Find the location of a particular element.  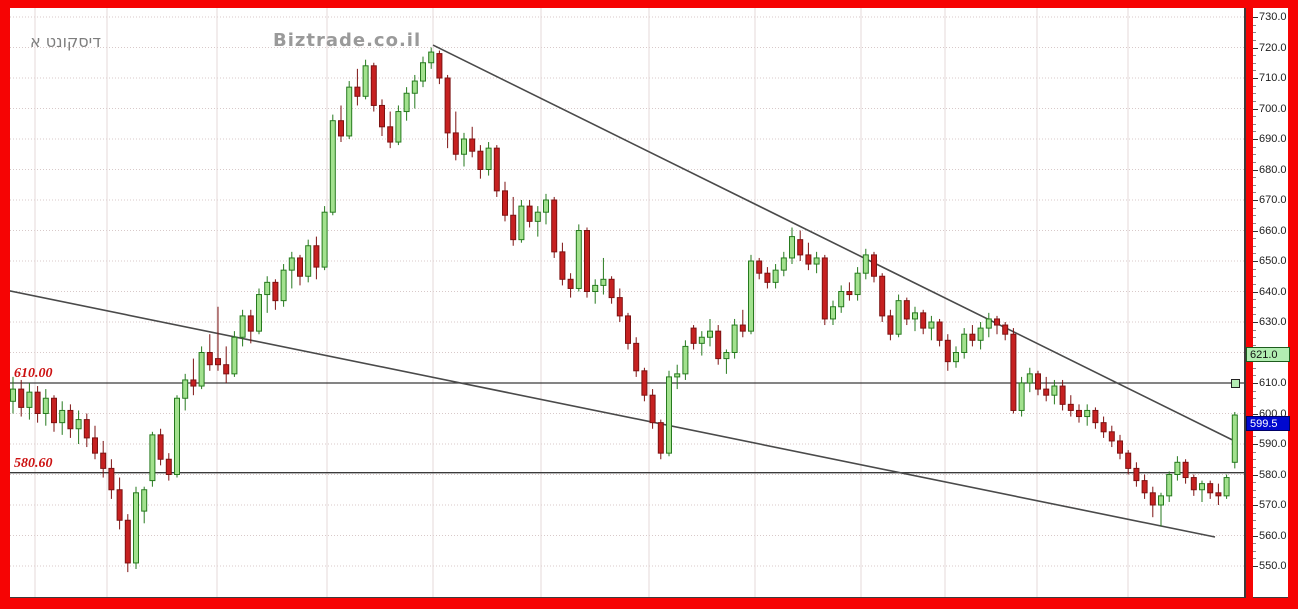

axis-tick-label: 640.0 is located at coordinates (1273, 291).